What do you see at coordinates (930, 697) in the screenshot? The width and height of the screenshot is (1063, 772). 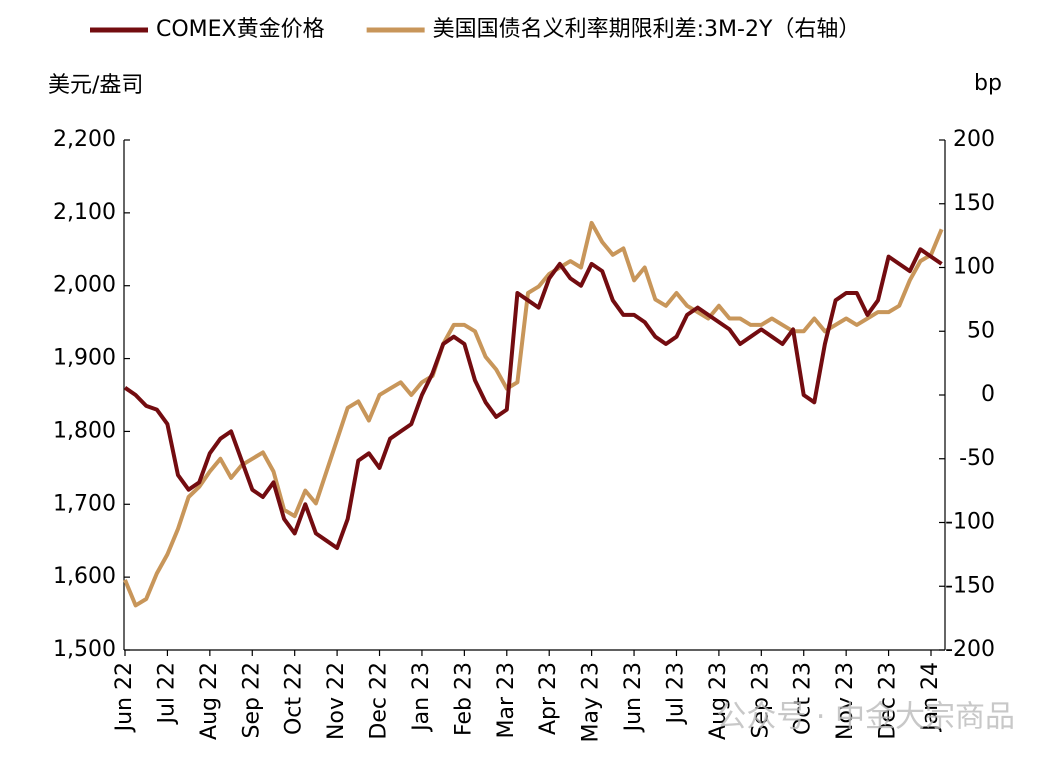 I see `x-tick-label: Jan 24` at bounding box center [930, 697].